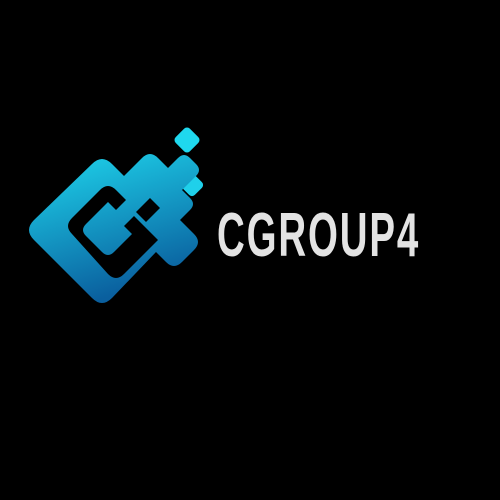 The image size is (500, 500). I want to click on logo-pixel-square, so click(187, 140).